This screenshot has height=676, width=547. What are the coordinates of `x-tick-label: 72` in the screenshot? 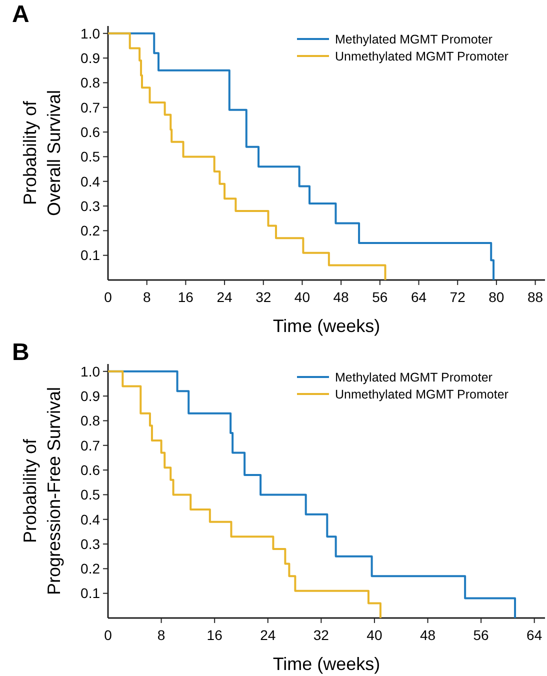 It's located at (458, 297).